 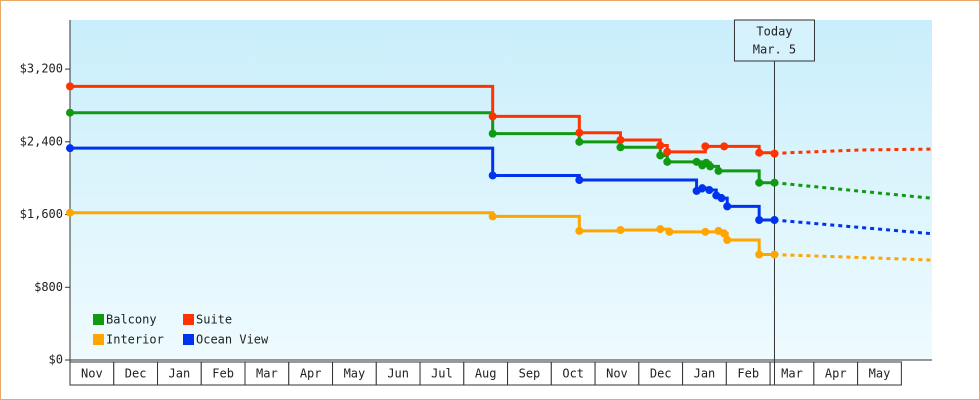 What do you see at coordinates (135, 340) in the screenshot?
I see `legend-label: Interior` at bounding box center [135, 340].